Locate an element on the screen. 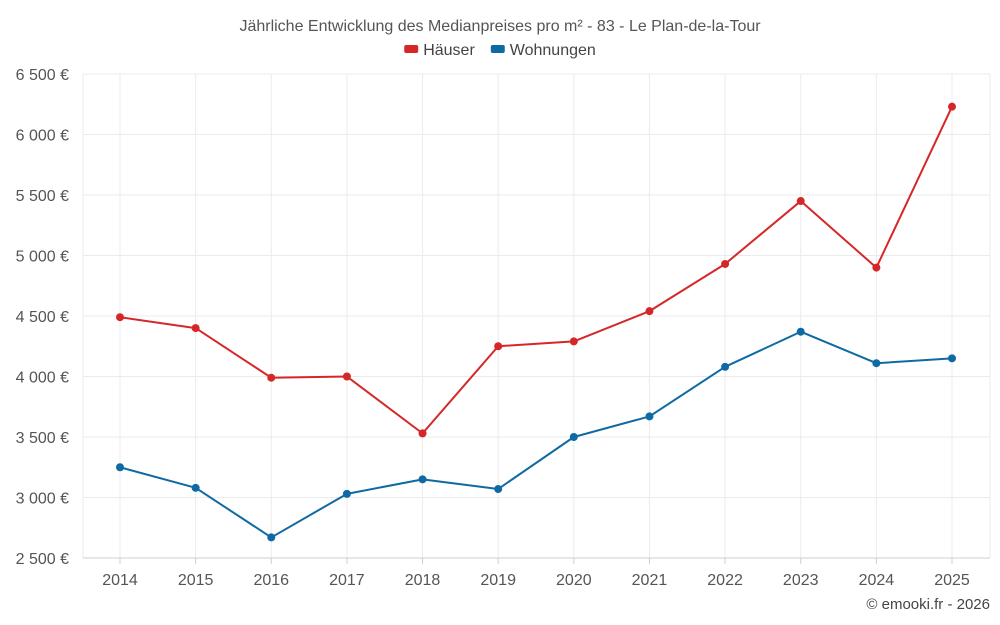 The image size is (1000, 625). y-tick-label: 6 500 € is located at coordinates (42, 75).